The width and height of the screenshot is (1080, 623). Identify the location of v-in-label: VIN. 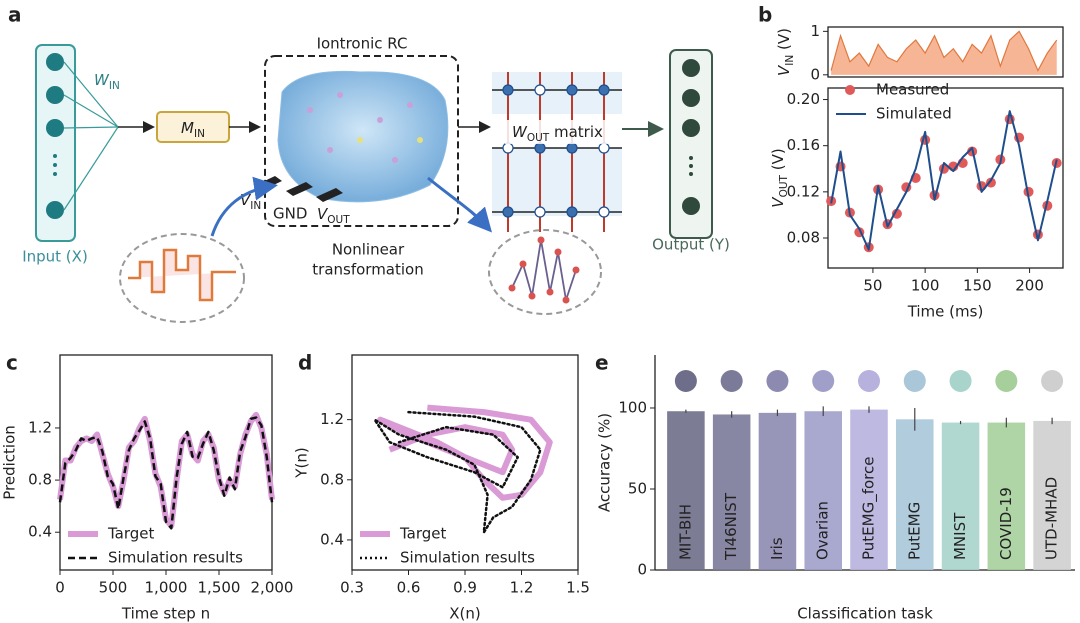
(250, 202).